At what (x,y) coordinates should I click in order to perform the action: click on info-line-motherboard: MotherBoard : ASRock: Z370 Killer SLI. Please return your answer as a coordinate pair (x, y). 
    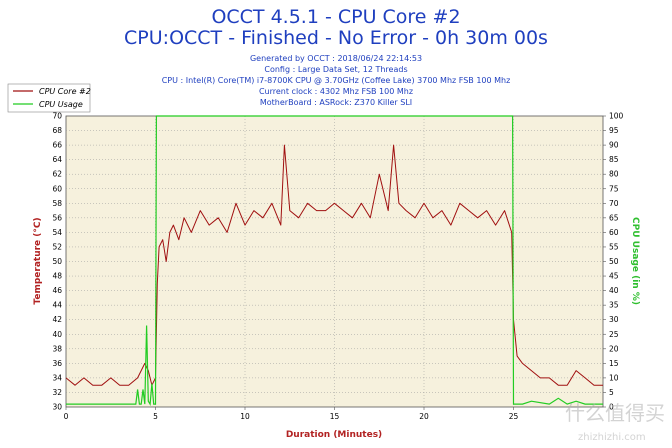
    Looking at the image, I should click on (336, 102).